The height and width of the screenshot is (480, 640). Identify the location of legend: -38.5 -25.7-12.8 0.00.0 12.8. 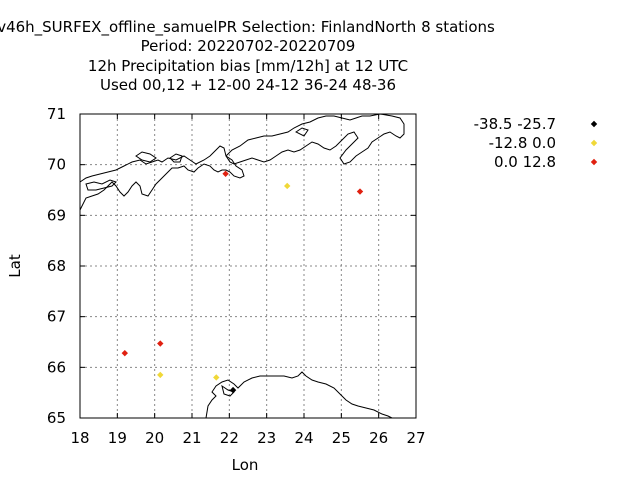
(536, 143).